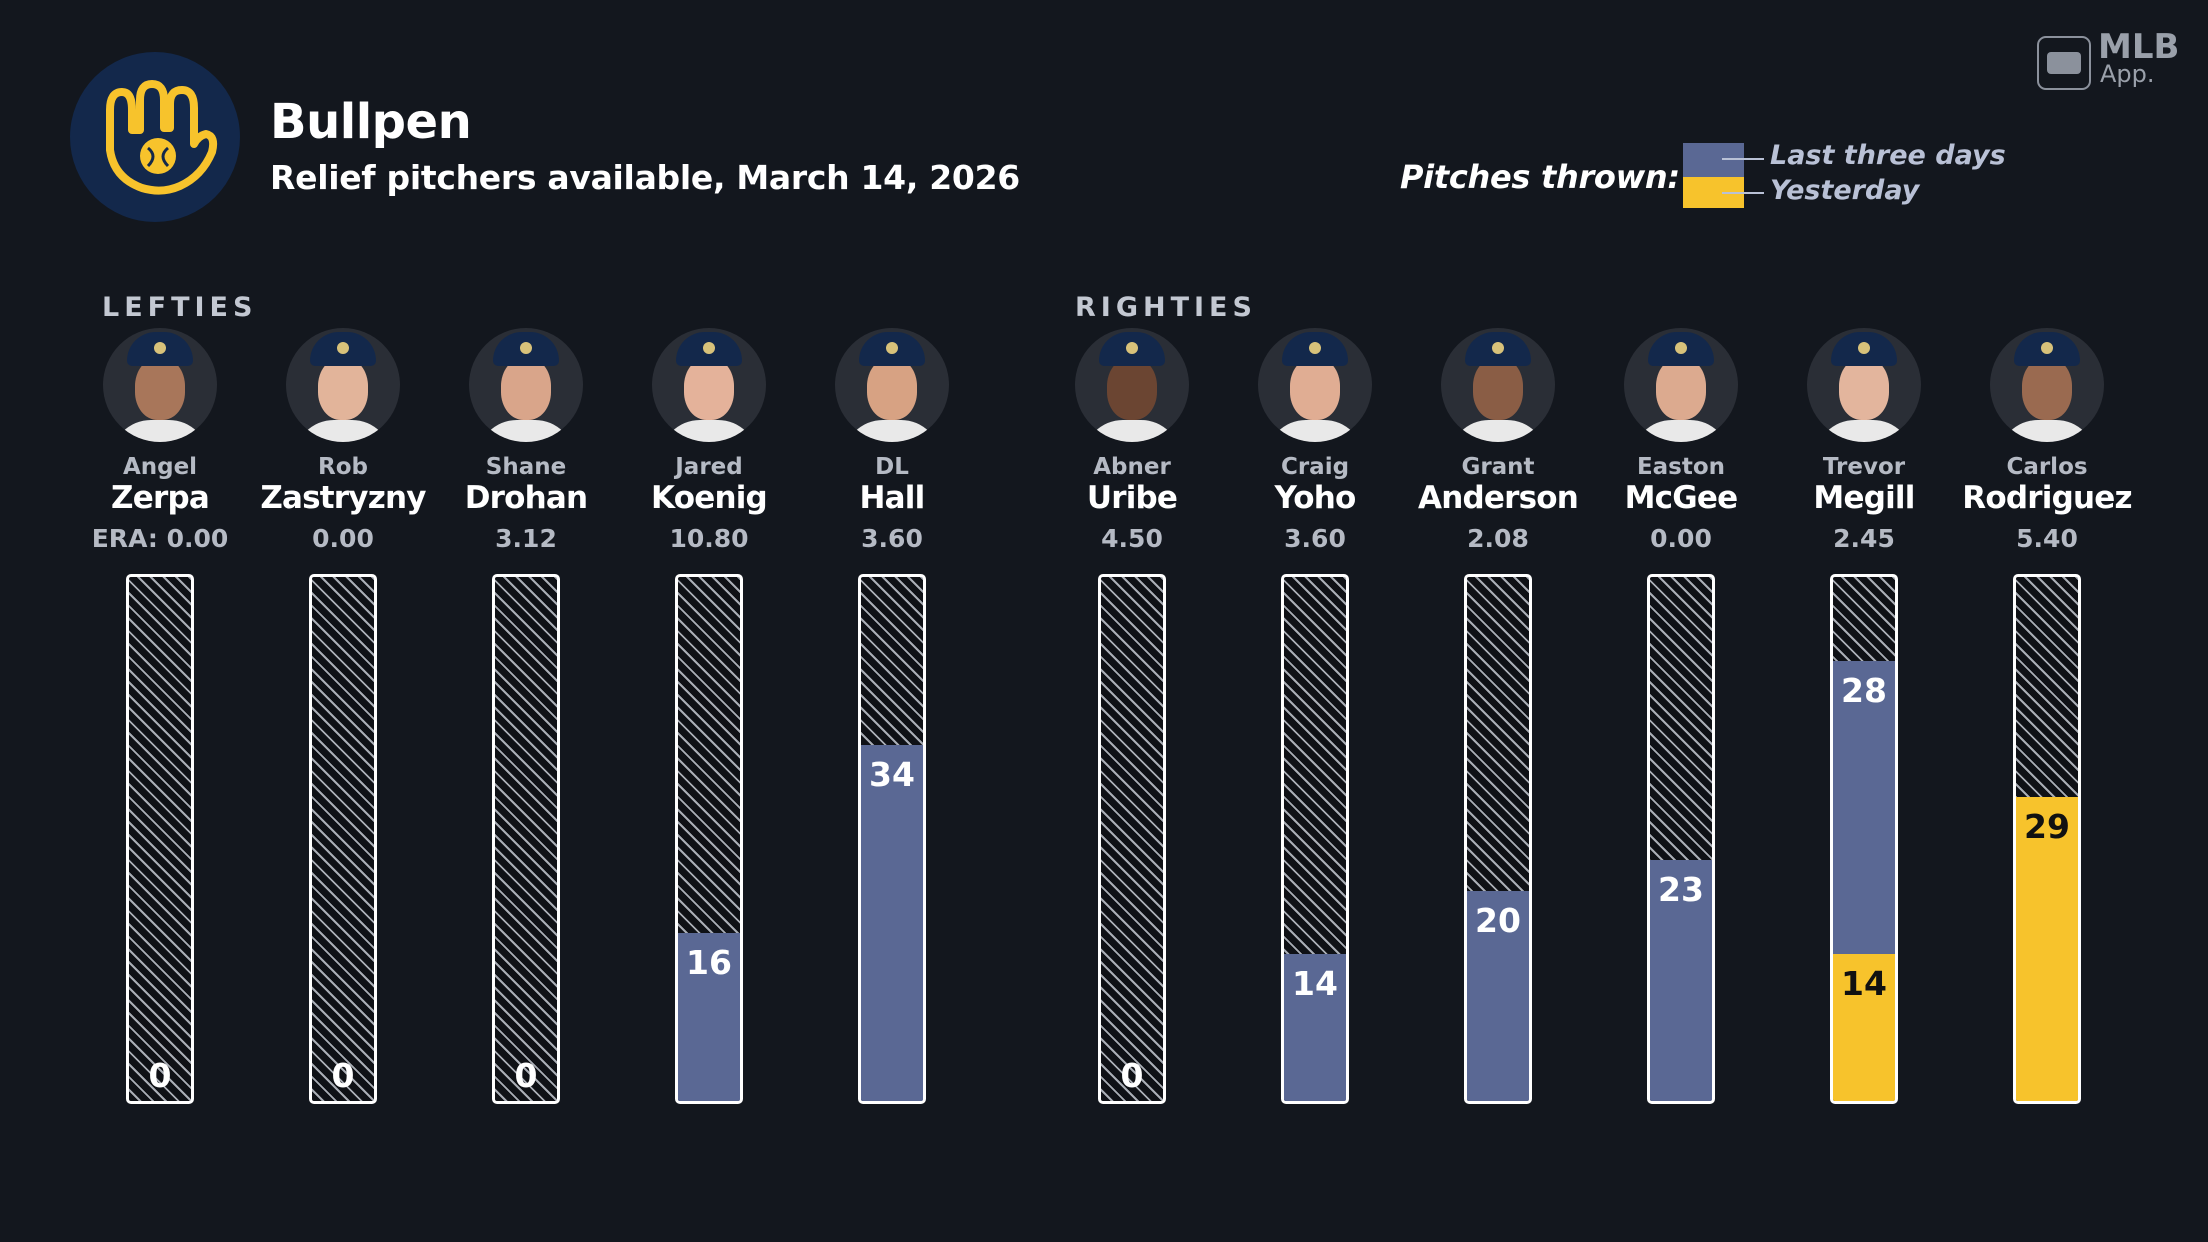 The height and width of the screenshot is (1242, 2208). Describe the element at coordinates (2047, 826) in the screenshot. I see `bar-value-yesterday: 29` at that location.